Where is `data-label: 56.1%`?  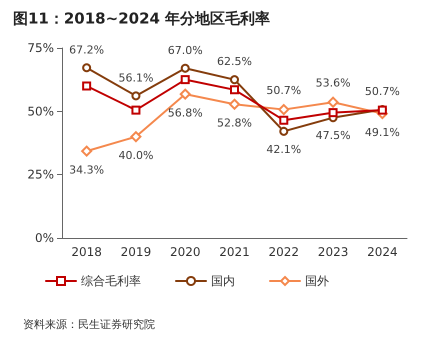
data-label: 56.1% is located at coordinates (136, 77).